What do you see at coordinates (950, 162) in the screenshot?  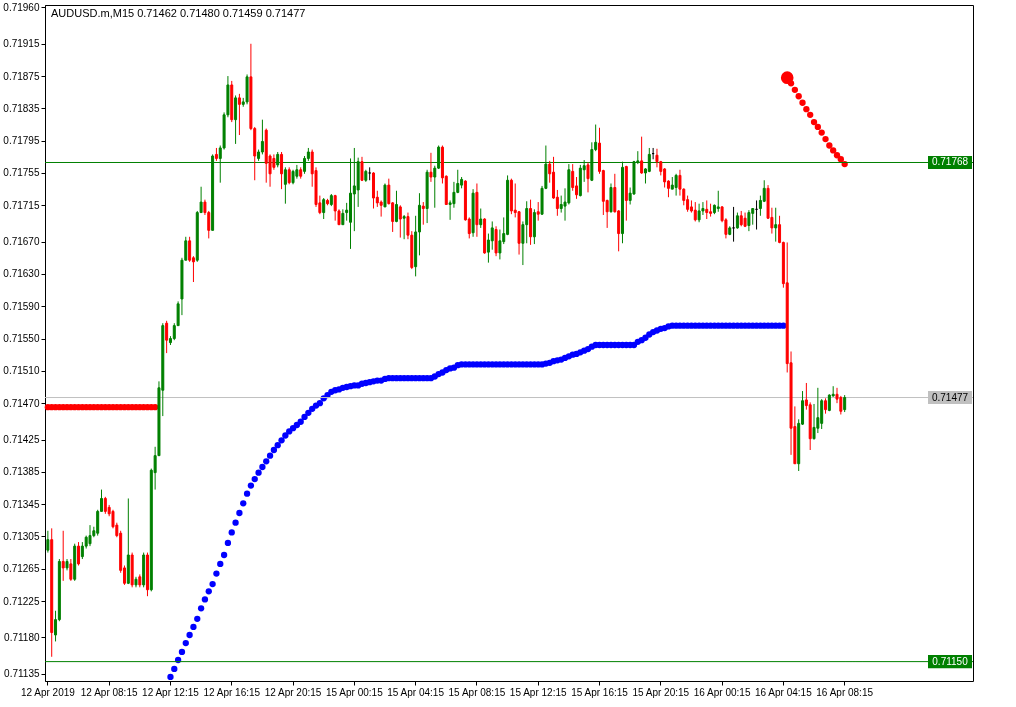 I see `ref-line-label: 0.71768` at bounding box center [950, 162].